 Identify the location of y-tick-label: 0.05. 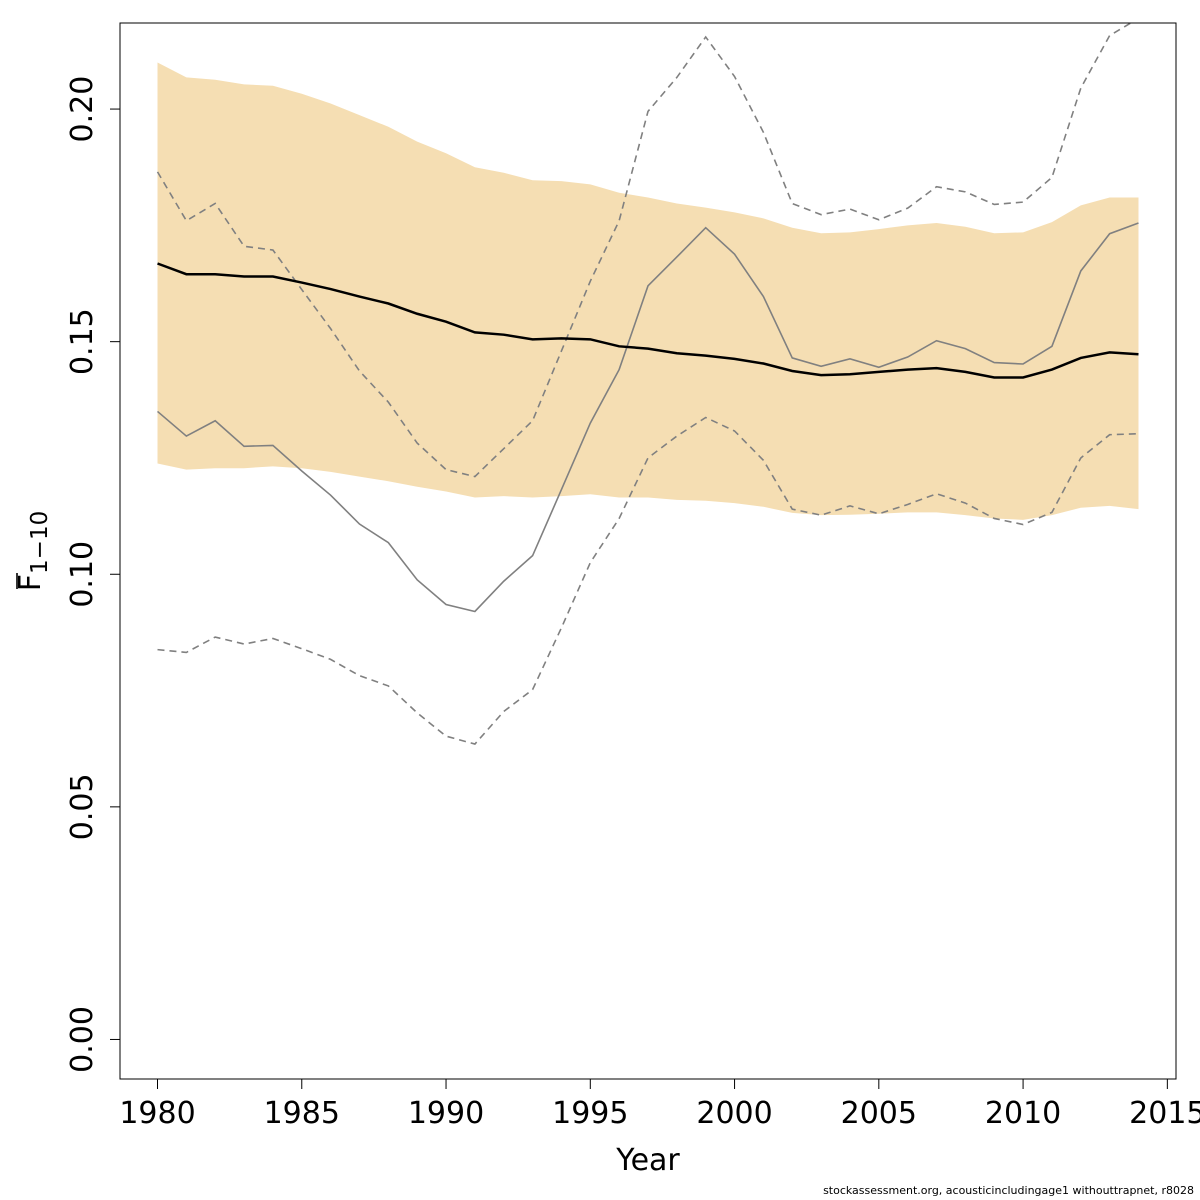
(82, 806).